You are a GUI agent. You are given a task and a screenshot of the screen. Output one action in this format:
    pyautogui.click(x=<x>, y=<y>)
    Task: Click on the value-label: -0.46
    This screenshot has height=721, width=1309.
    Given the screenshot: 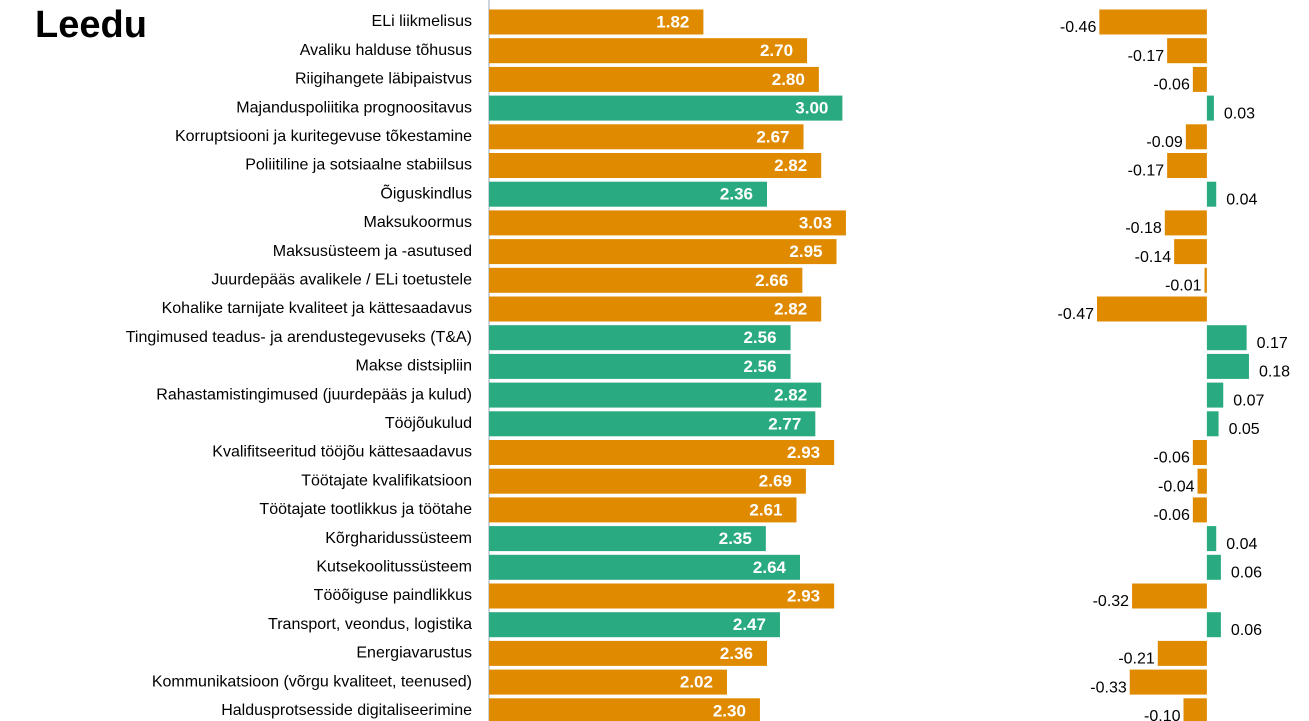 What is the action you would take?
    pyautogui.click(x=1078, y=27)
    